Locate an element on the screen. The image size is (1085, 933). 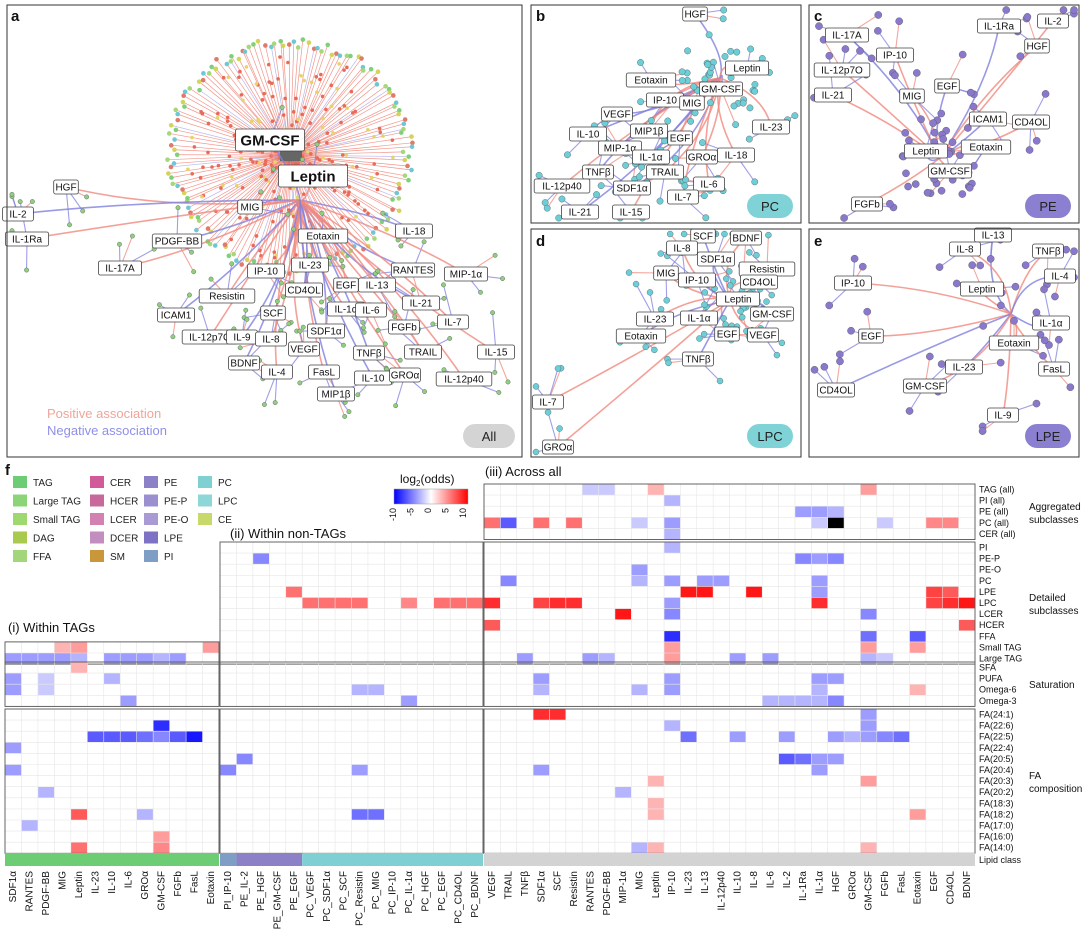
group-label-detailed: subclasses is located at coordinates (1053, 611).